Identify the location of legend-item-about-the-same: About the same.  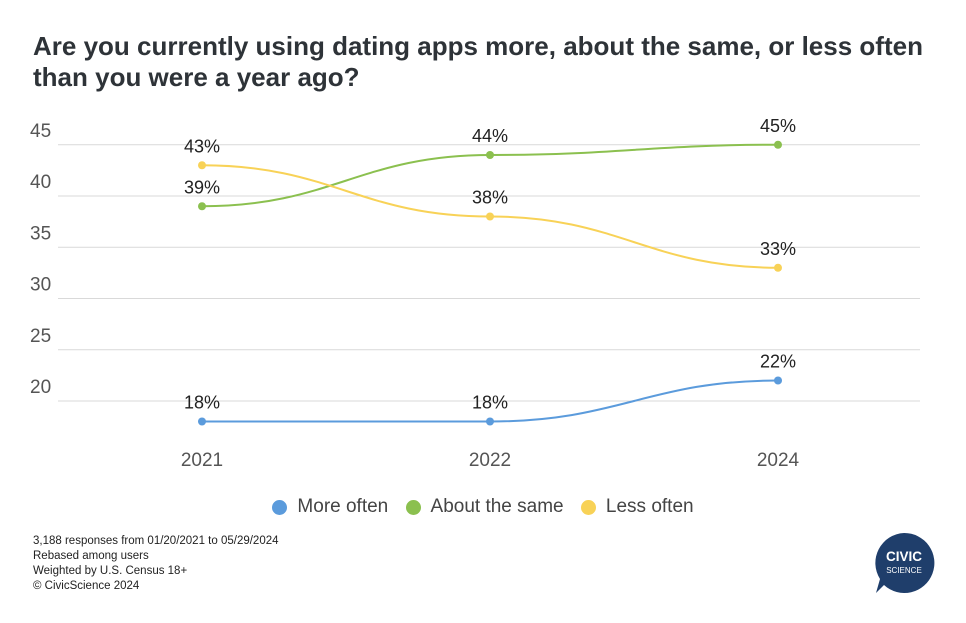
(484, 507).